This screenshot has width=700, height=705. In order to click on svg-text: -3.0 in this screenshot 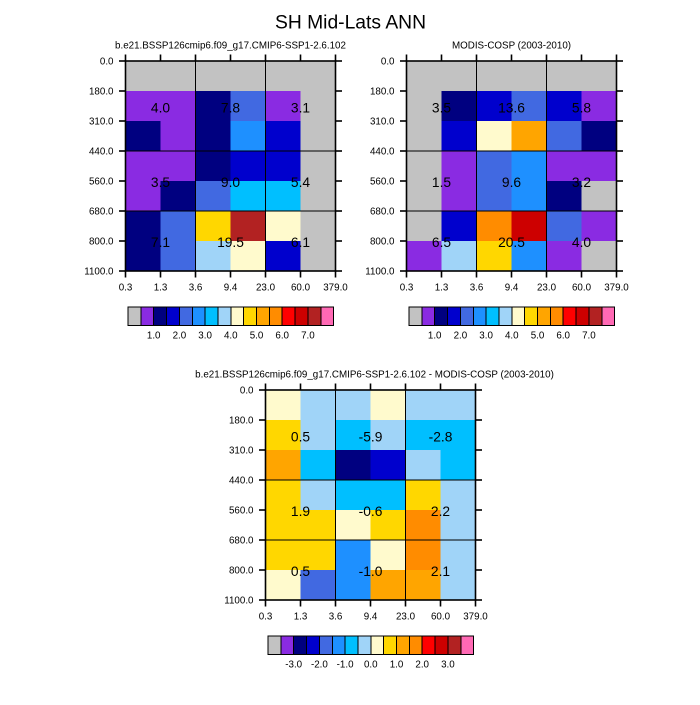, I will do `click(293, 665)`.